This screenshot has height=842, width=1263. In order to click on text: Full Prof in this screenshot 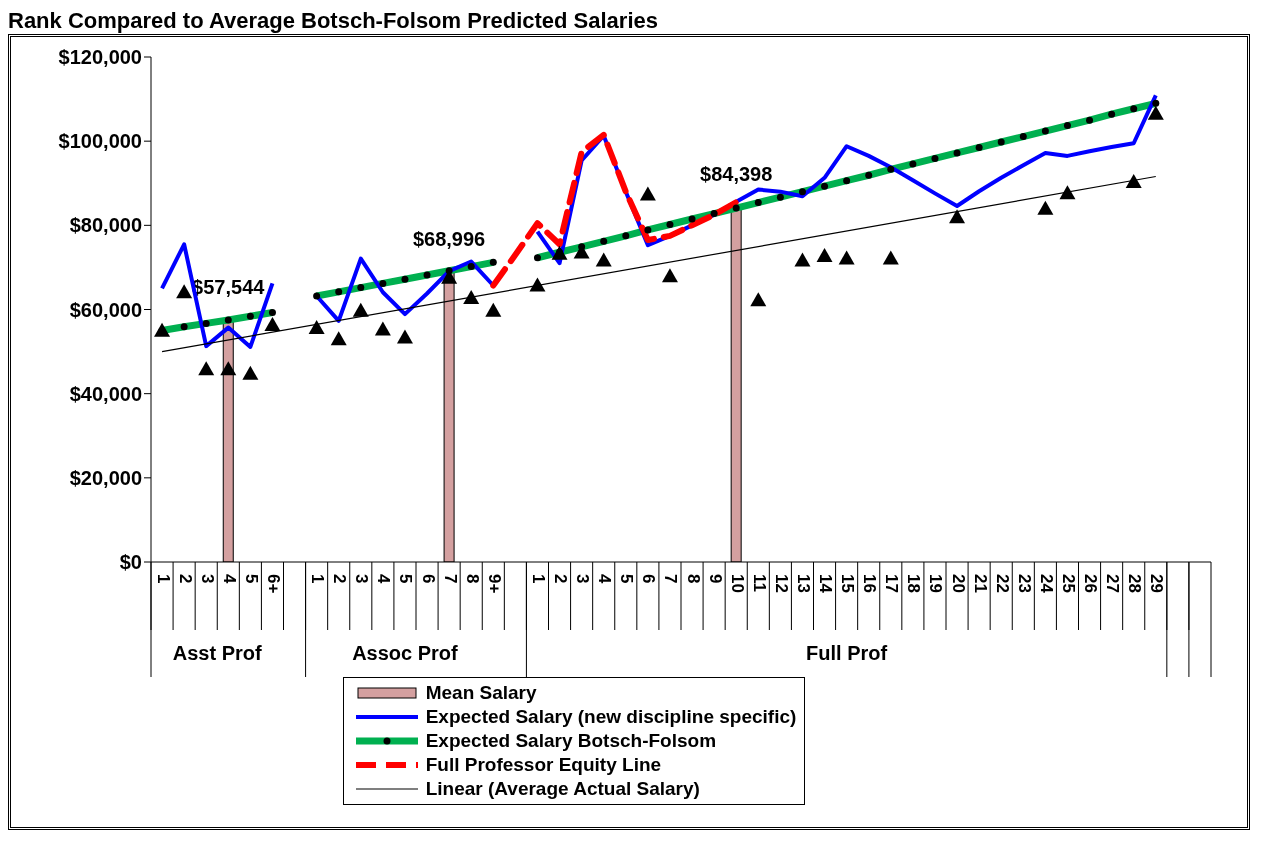, I will do `click(847, 653)`.